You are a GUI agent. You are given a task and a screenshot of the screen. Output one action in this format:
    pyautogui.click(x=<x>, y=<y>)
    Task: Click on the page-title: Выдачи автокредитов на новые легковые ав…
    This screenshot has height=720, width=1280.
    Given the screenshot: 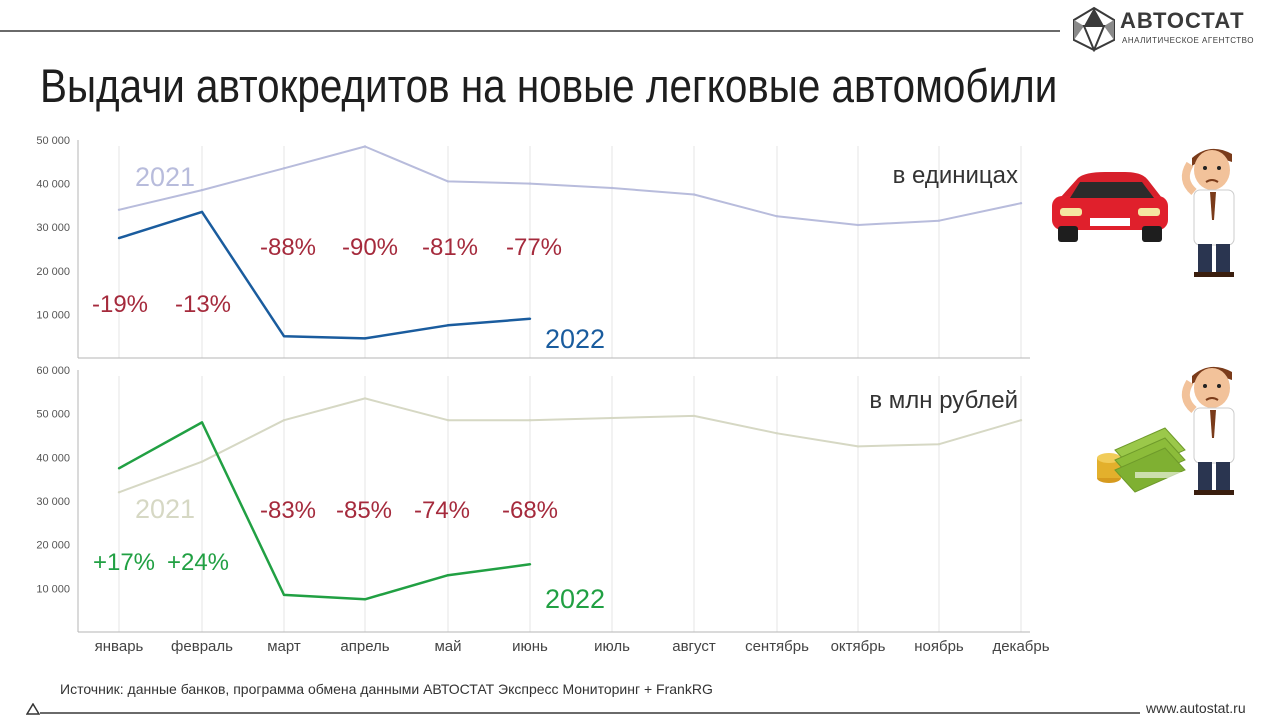 What is the action you would take?
    pyautogui.click(x=549, y=85)
    